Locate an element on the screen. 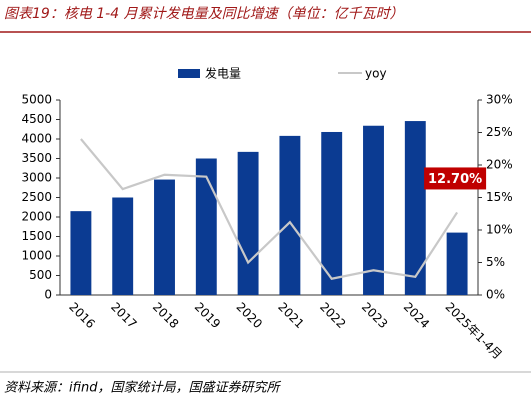 The height and width of the screenshot is (408, 531). data-label-box is located at coordinates (455, 178).